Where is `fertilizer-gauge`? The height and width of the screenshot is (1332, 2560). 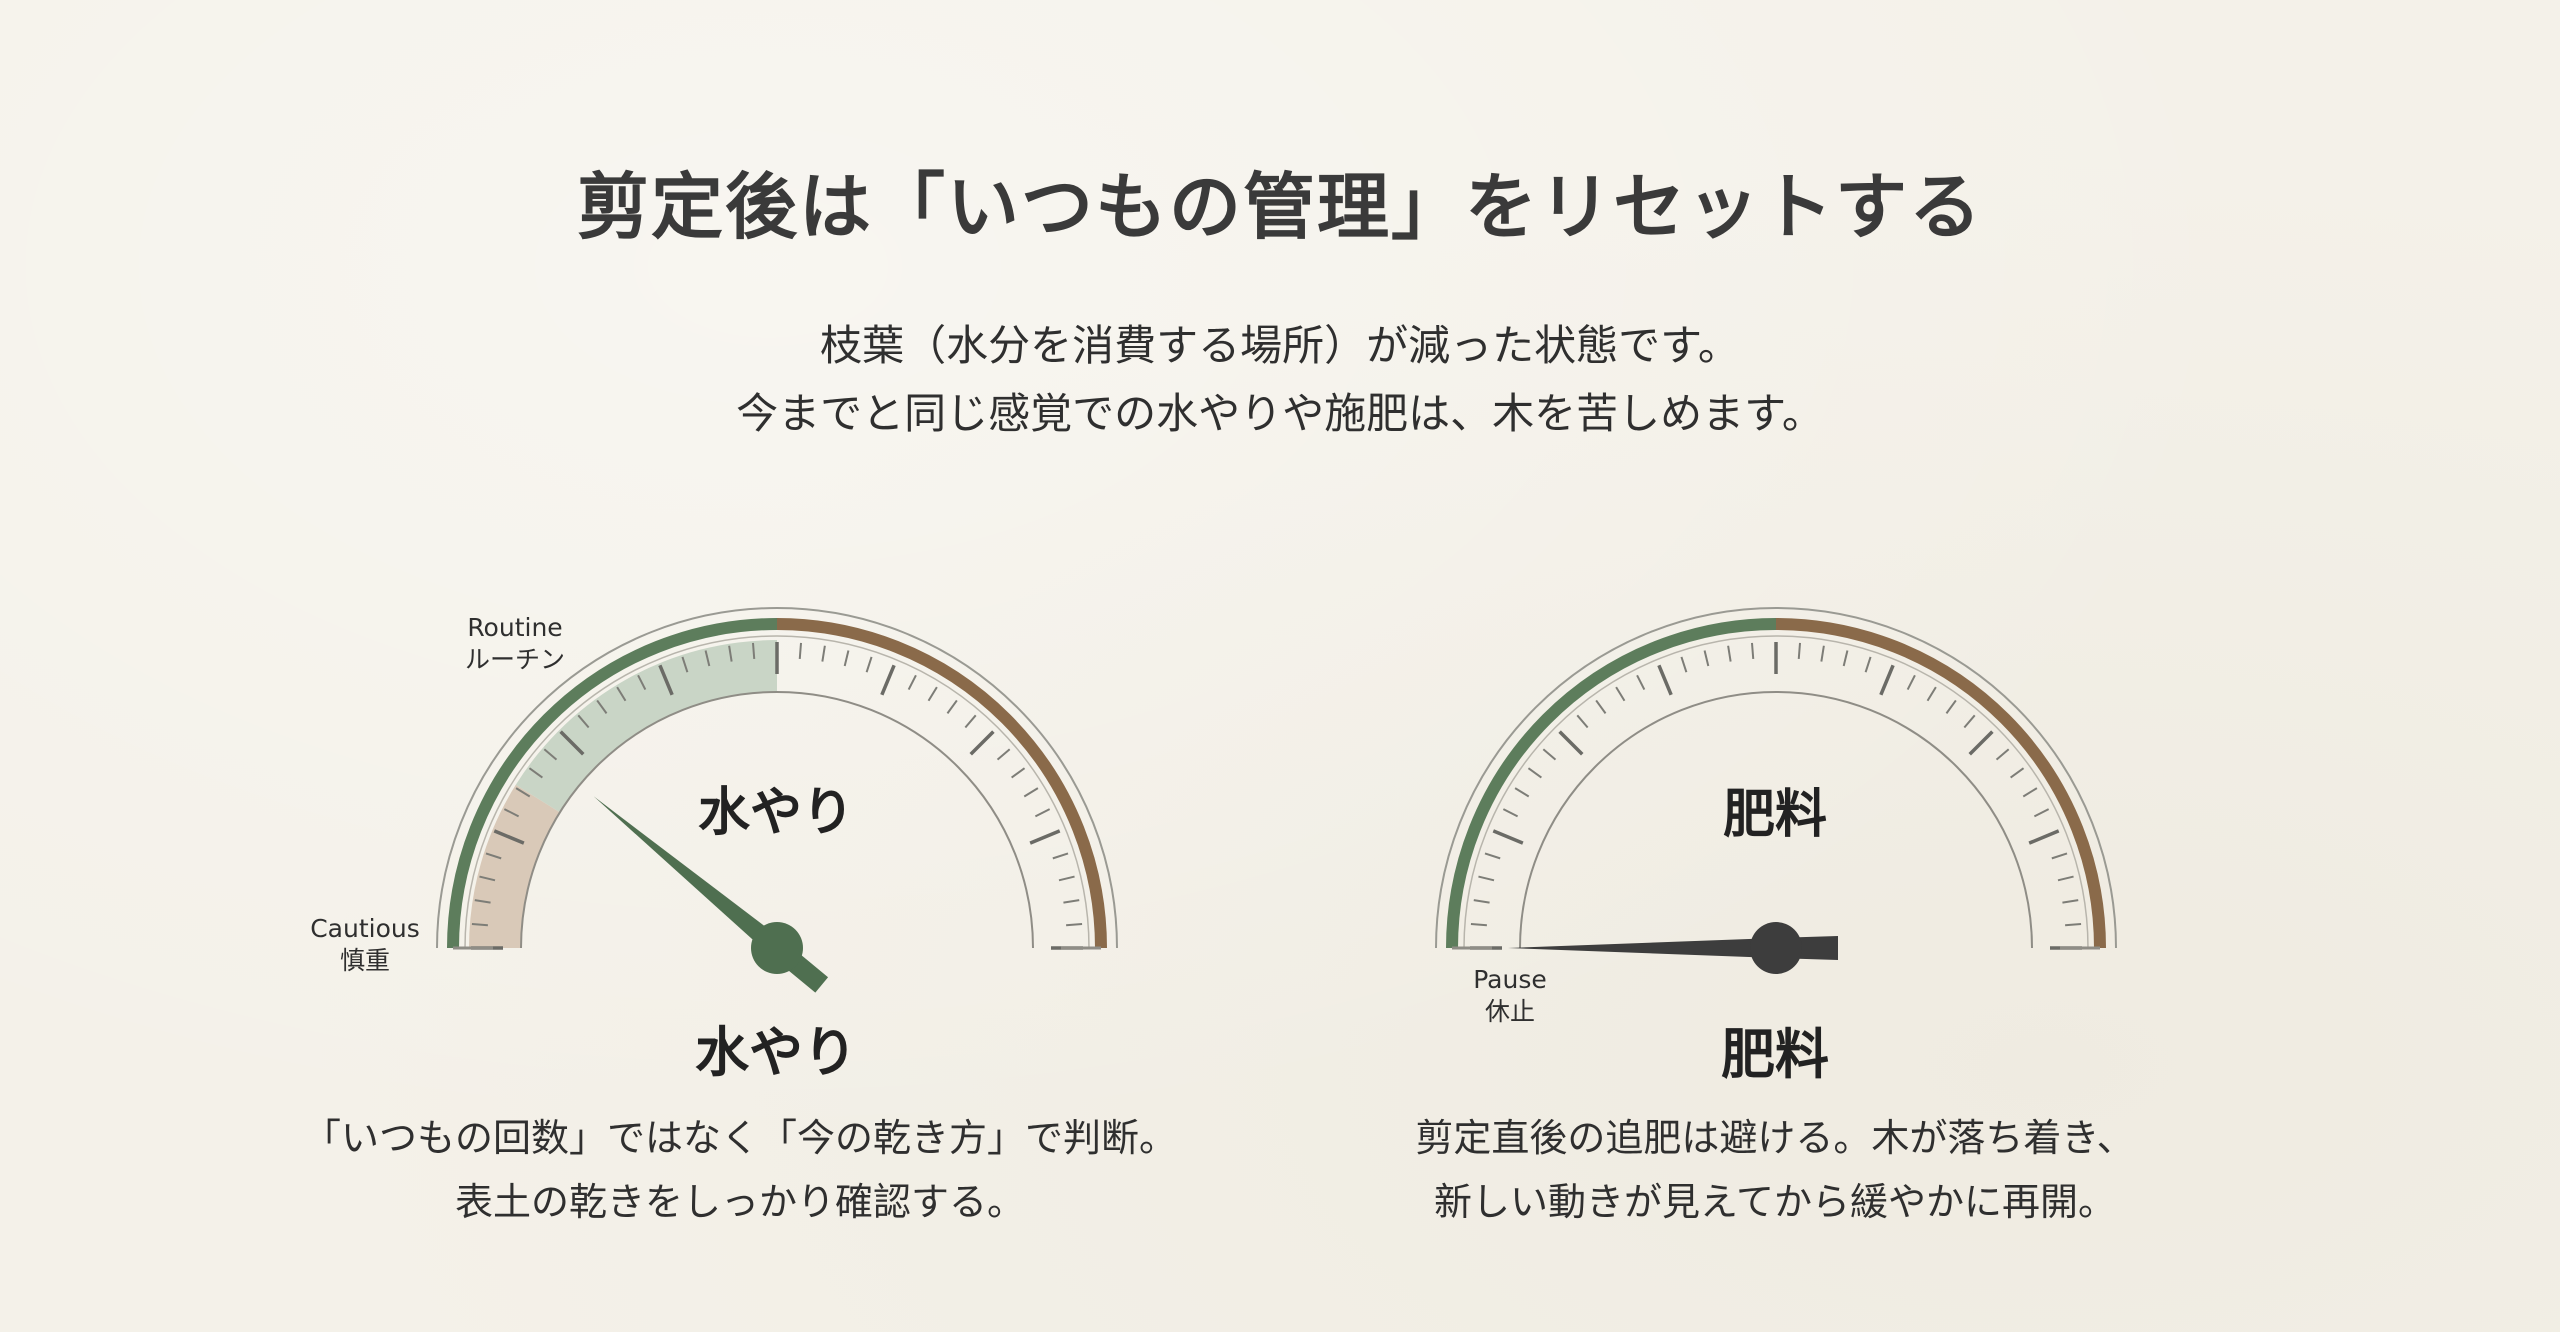 fertilizer-gauge is located at coordinates (1776, 790).